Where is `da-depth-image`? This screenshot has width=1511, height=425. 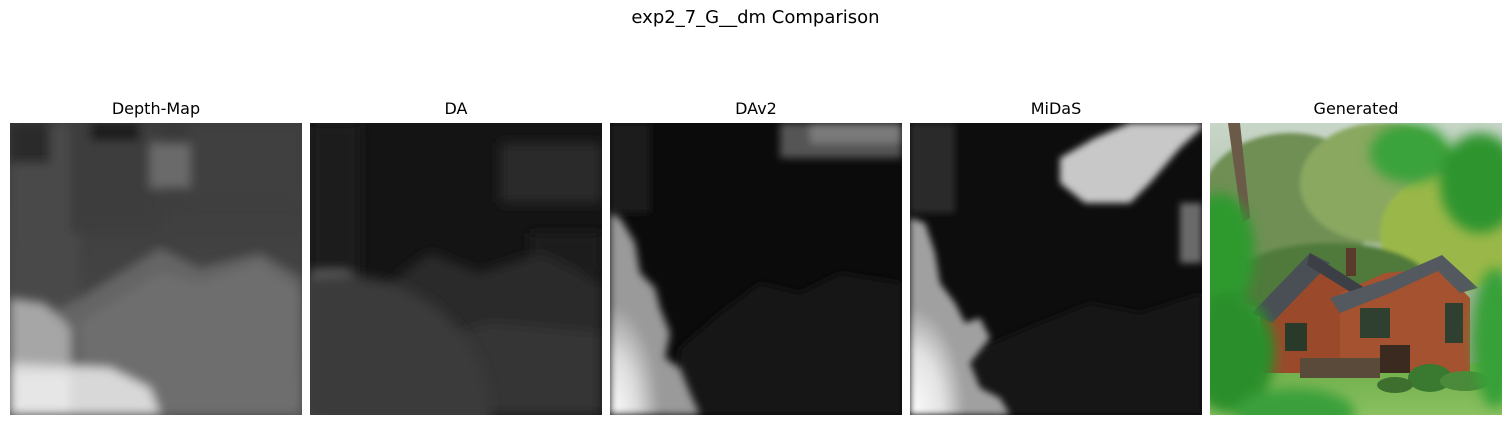 da-depth-image is located at coordinates (456, 269).